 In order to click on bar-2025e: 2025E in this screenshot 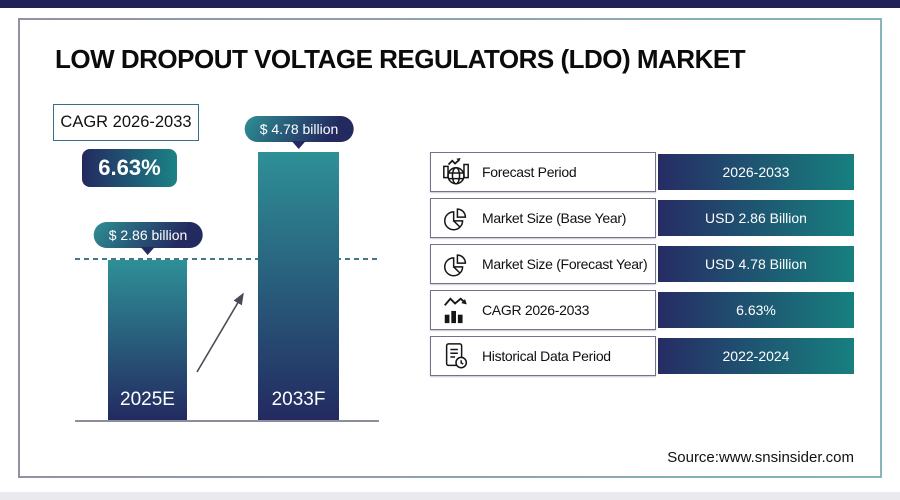, I will do `click(147, 340)`.